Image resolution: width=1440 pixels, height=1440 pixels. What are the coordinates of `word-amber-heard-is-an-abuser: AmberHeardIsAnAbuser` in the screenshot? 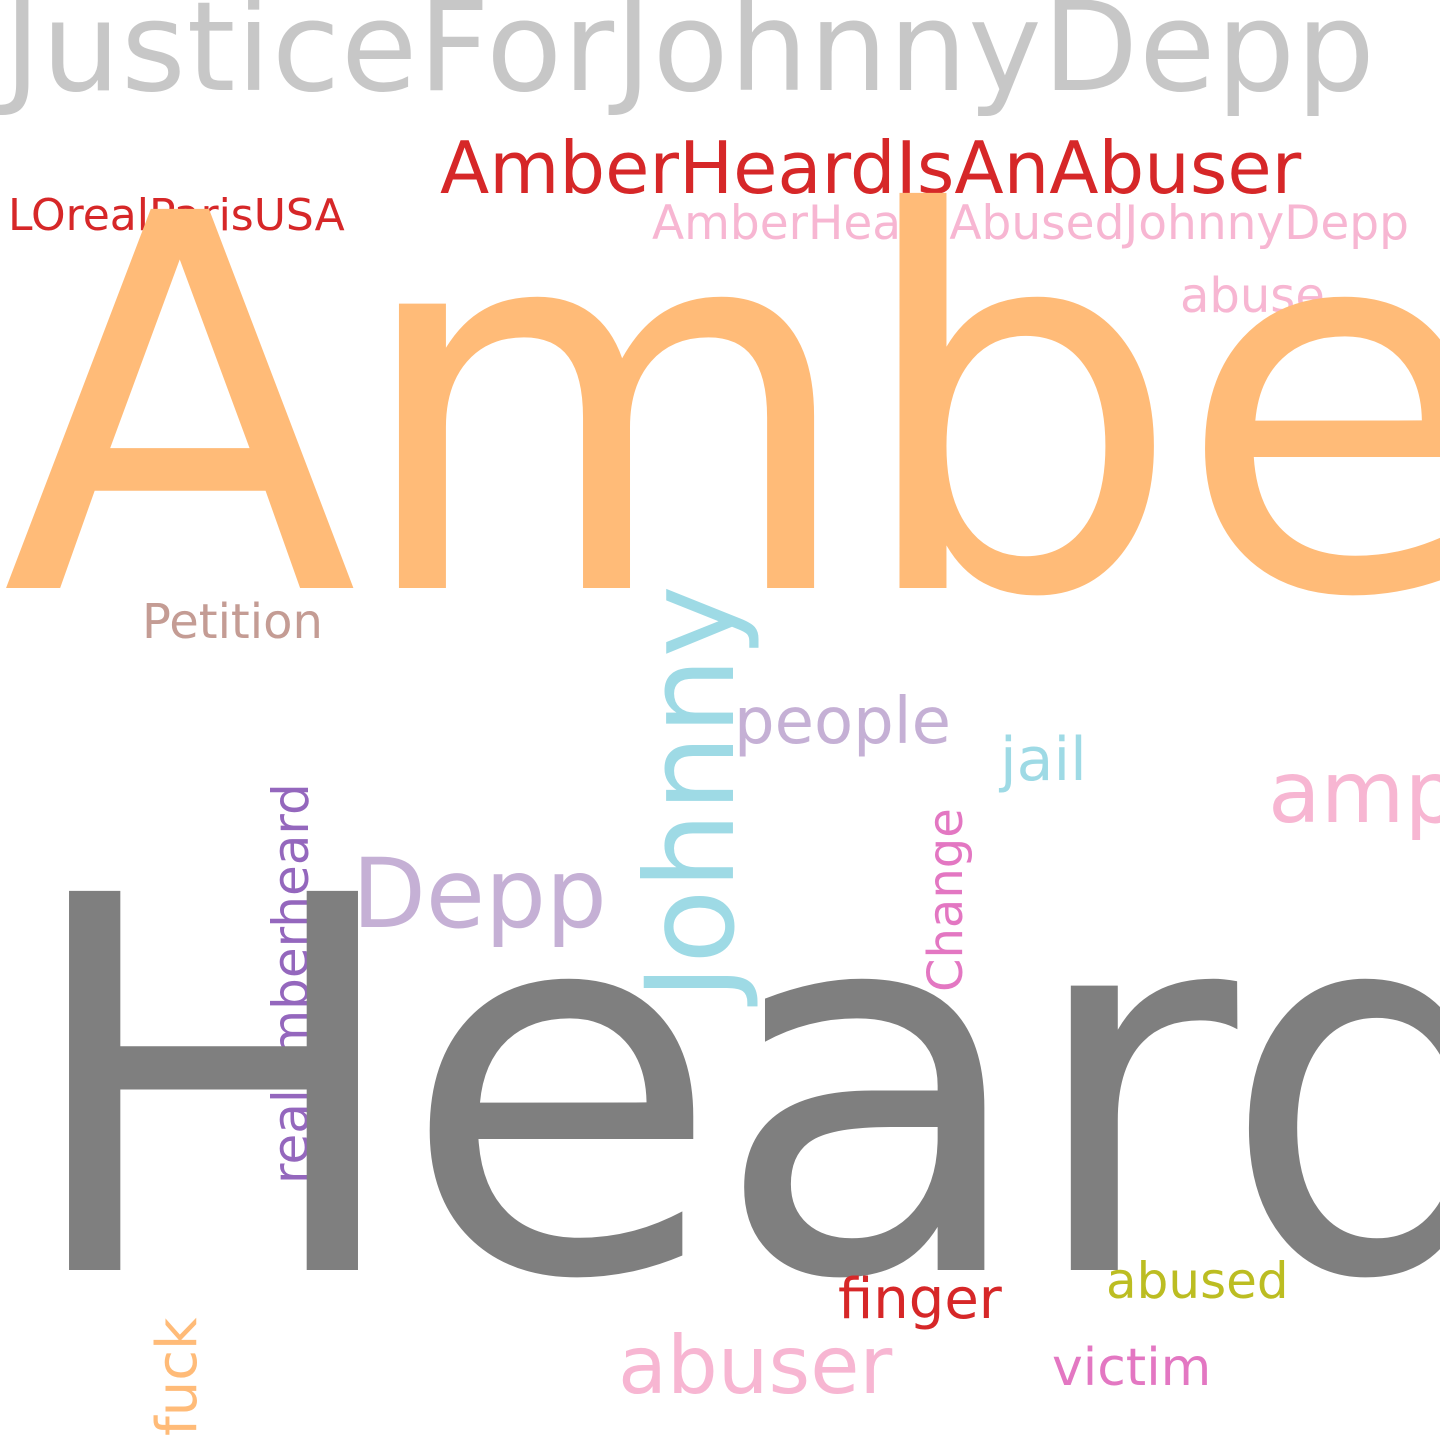 It's located at (871, 168).